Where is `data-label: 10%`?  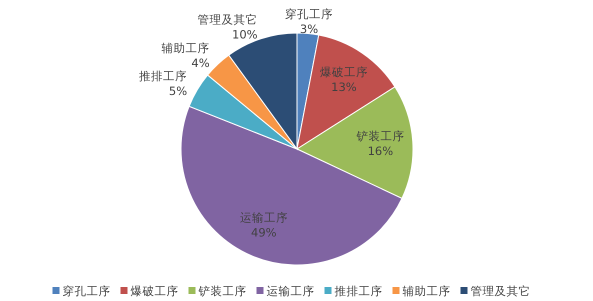 data-label: 10% is located at coordinates (245, 35).